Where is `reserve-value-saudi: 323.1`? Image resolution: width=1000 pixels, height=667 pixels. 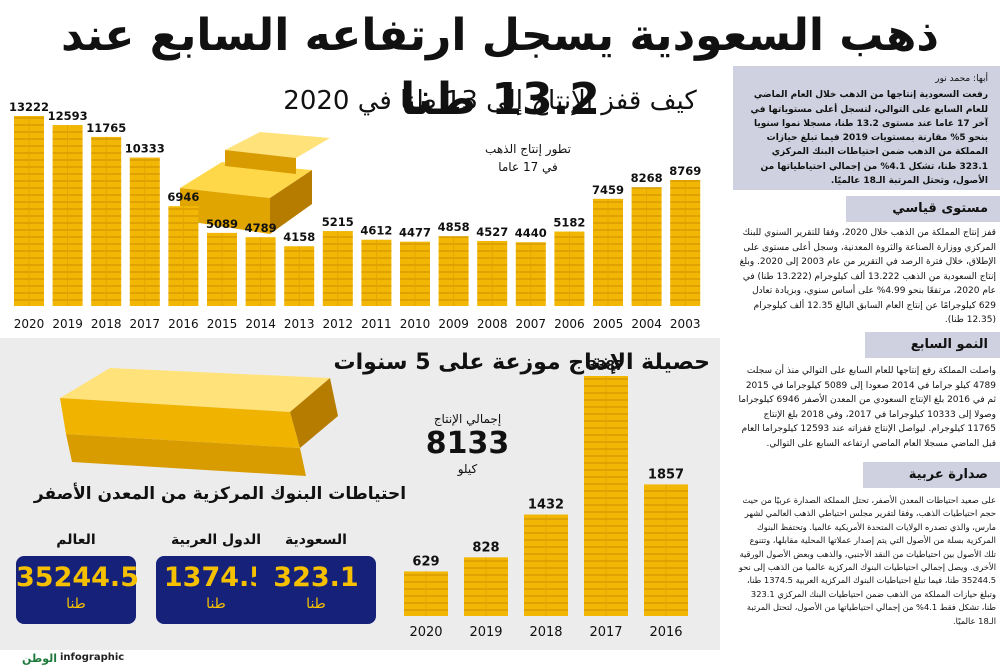
reserve-value-saudi: 323.1 is located at coordinates (316, 577).